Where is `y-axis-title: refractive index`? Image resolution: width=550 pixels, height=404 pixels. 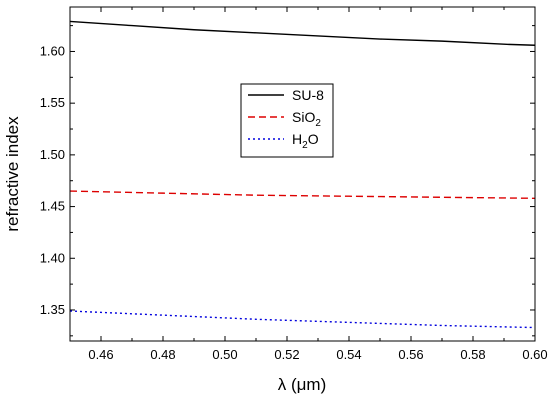
y-axis-title: refractive index is located at coordinates (12, 174).